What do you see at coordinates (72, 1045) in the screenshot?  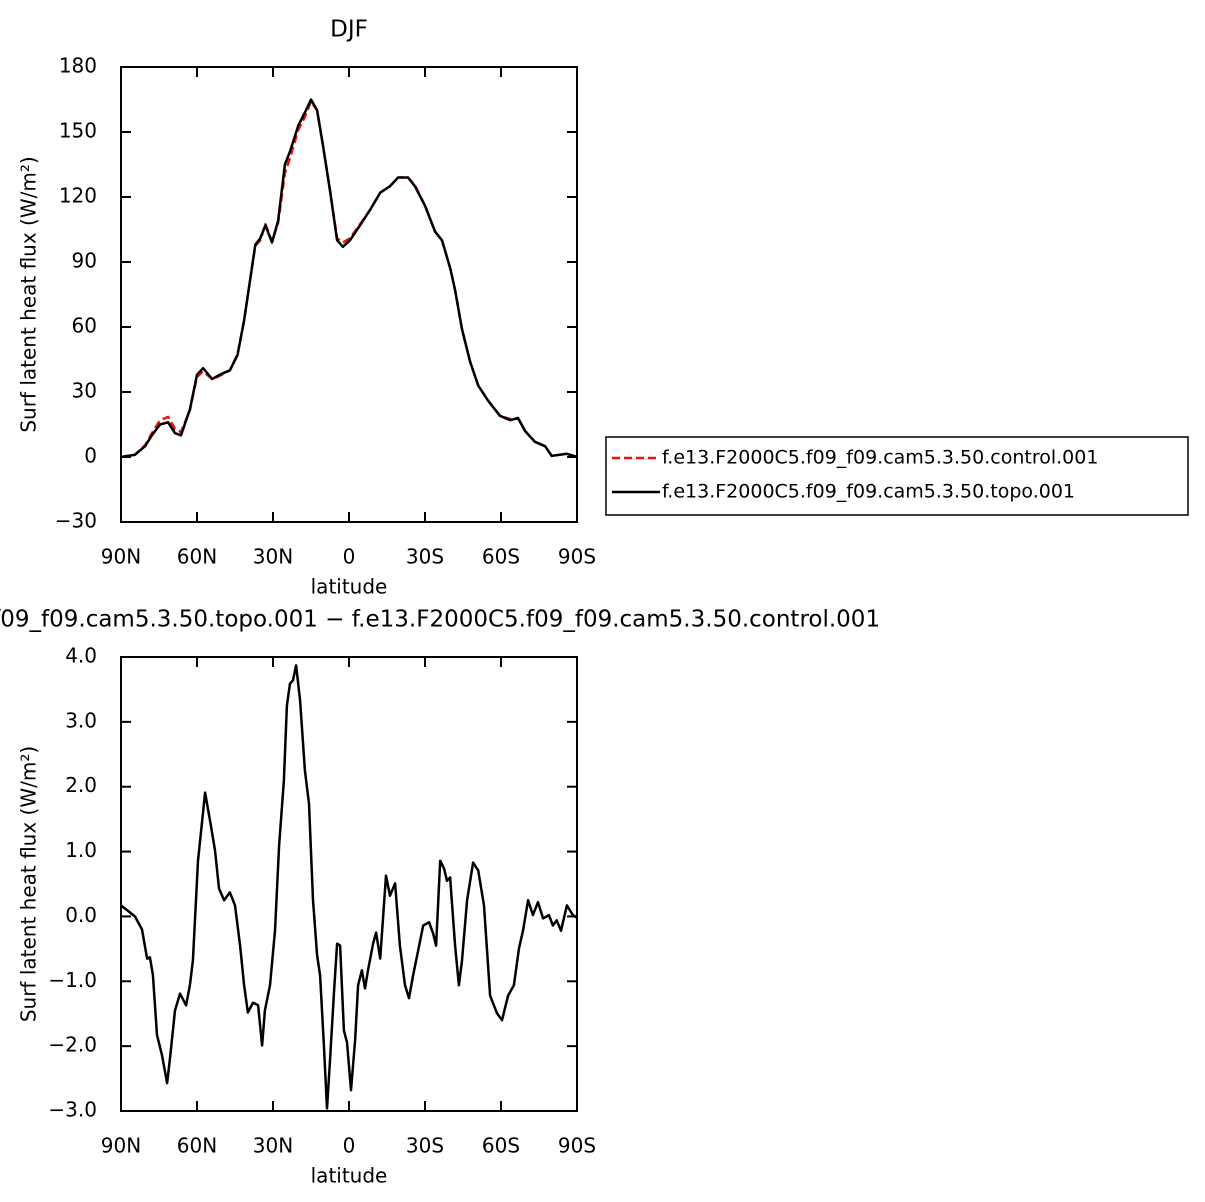 I see `y-tick-label: −2.0` at bounding box center [72, 1045].